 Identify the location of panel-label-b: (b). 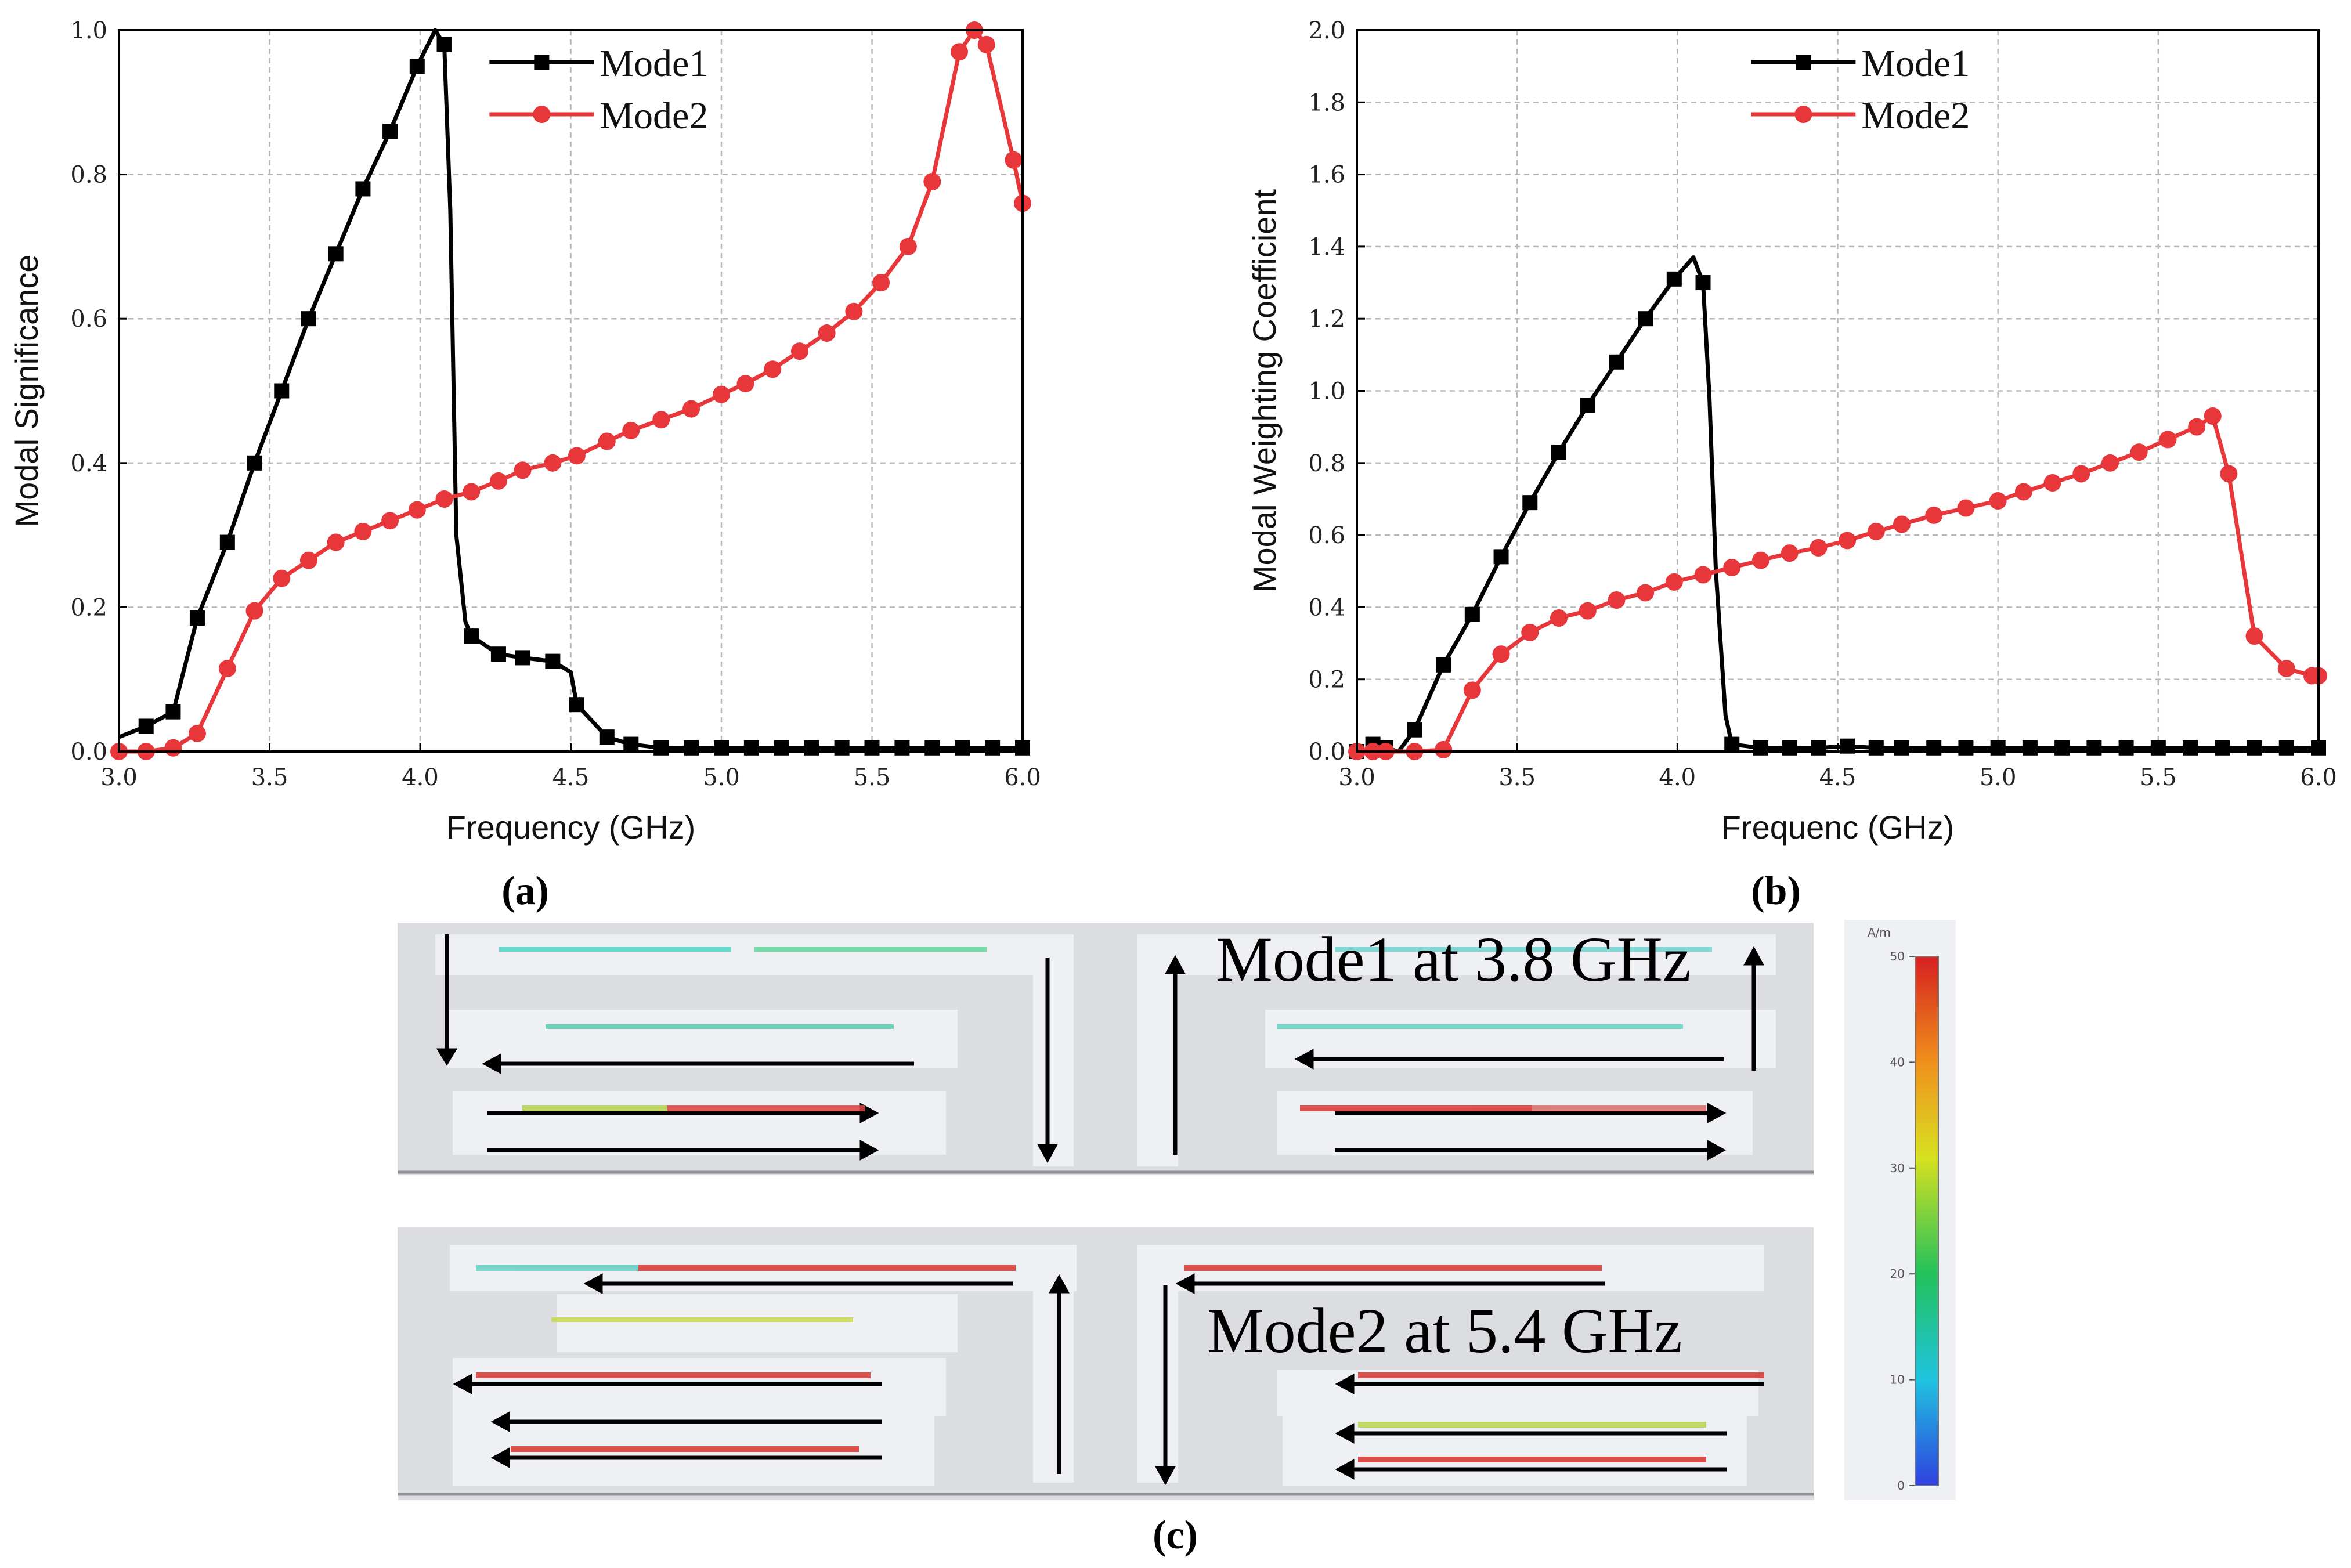
(1776, 891).